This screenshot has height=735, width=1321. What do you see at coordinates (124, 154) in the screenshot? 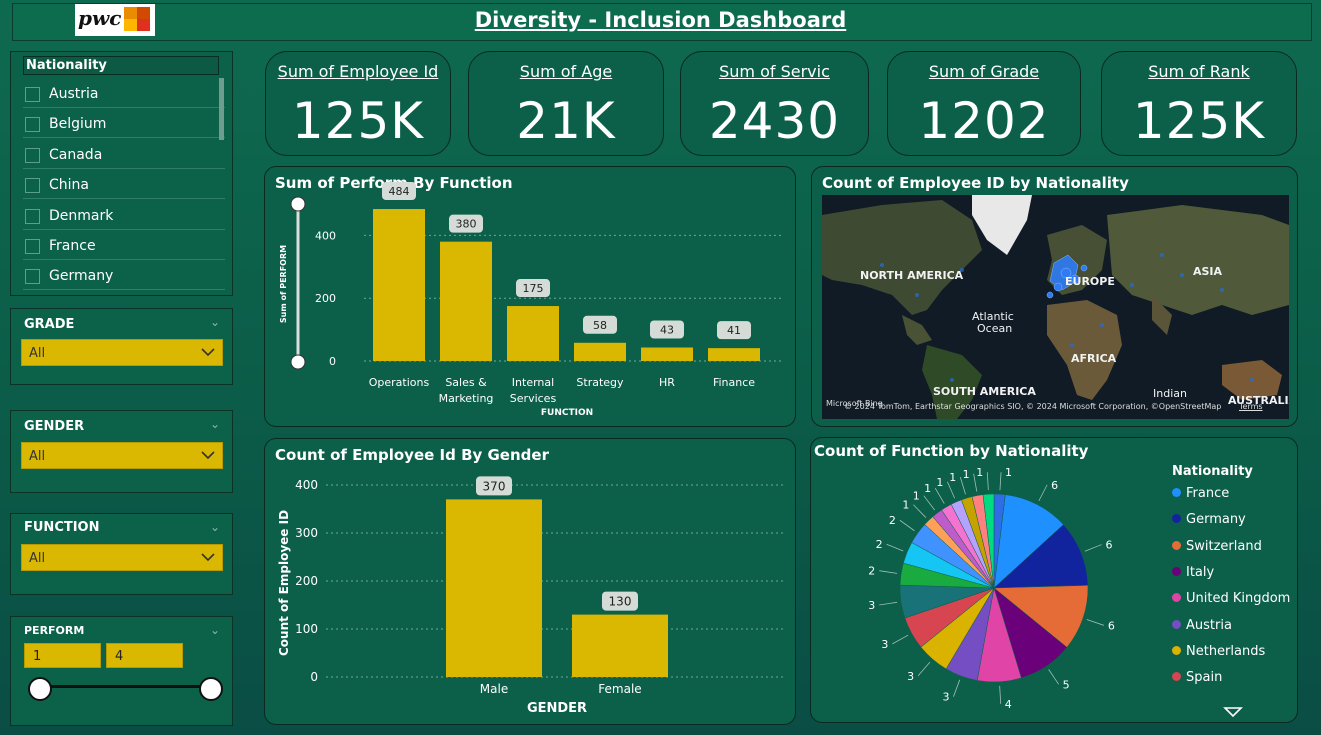
I see `nationality-item: Canada` at bounding box center [124, 154].